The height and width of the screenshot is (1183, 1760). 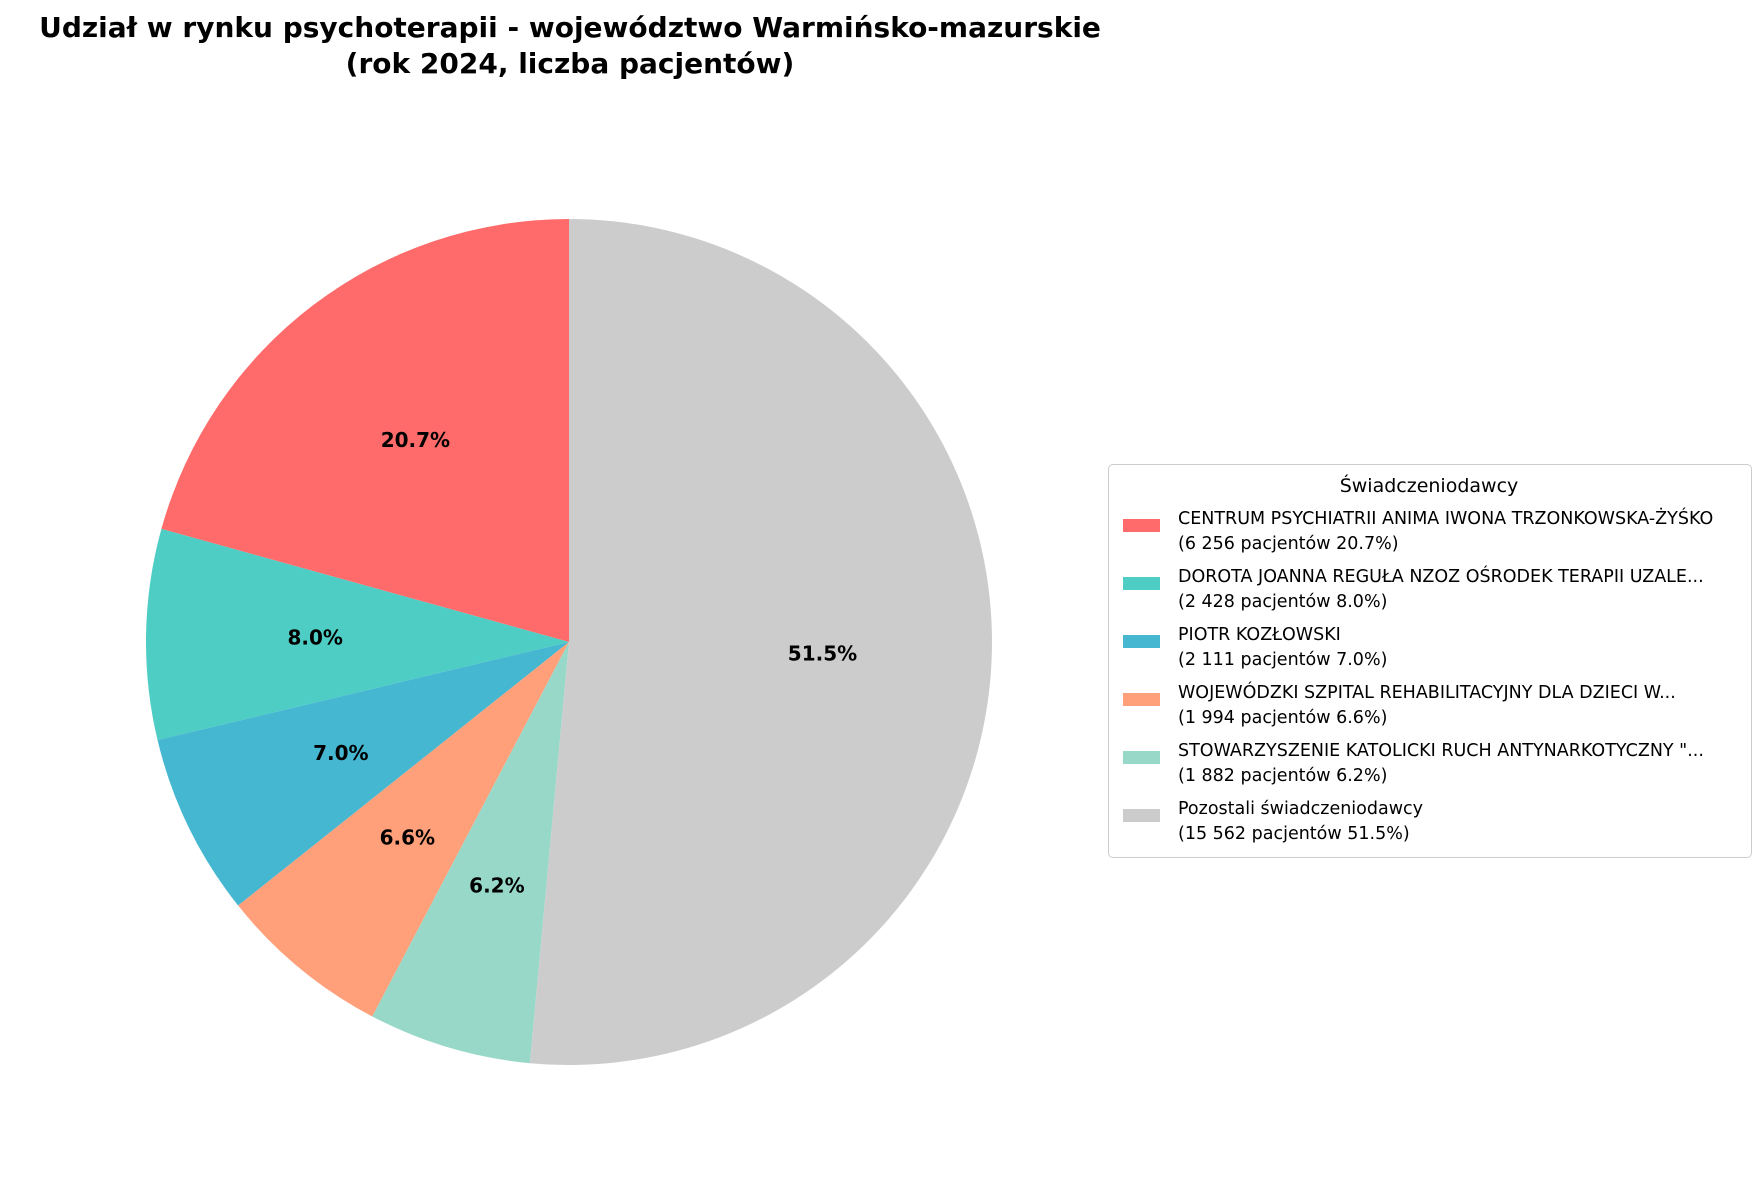 What do you see at coordinates (415, 440) in the screenshot?
I see `pie-slice-label-1: 20.7%` at bounding box center [415, 440].